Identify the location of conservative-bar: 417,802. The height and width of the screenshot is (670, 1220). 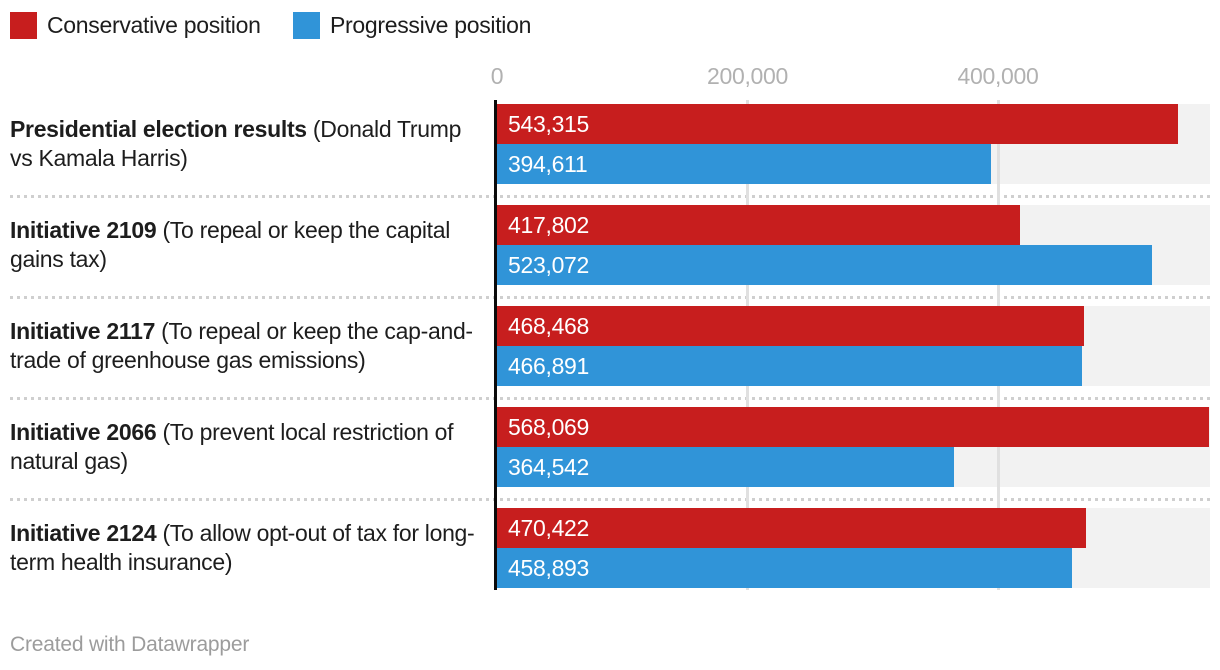
(758, 225).